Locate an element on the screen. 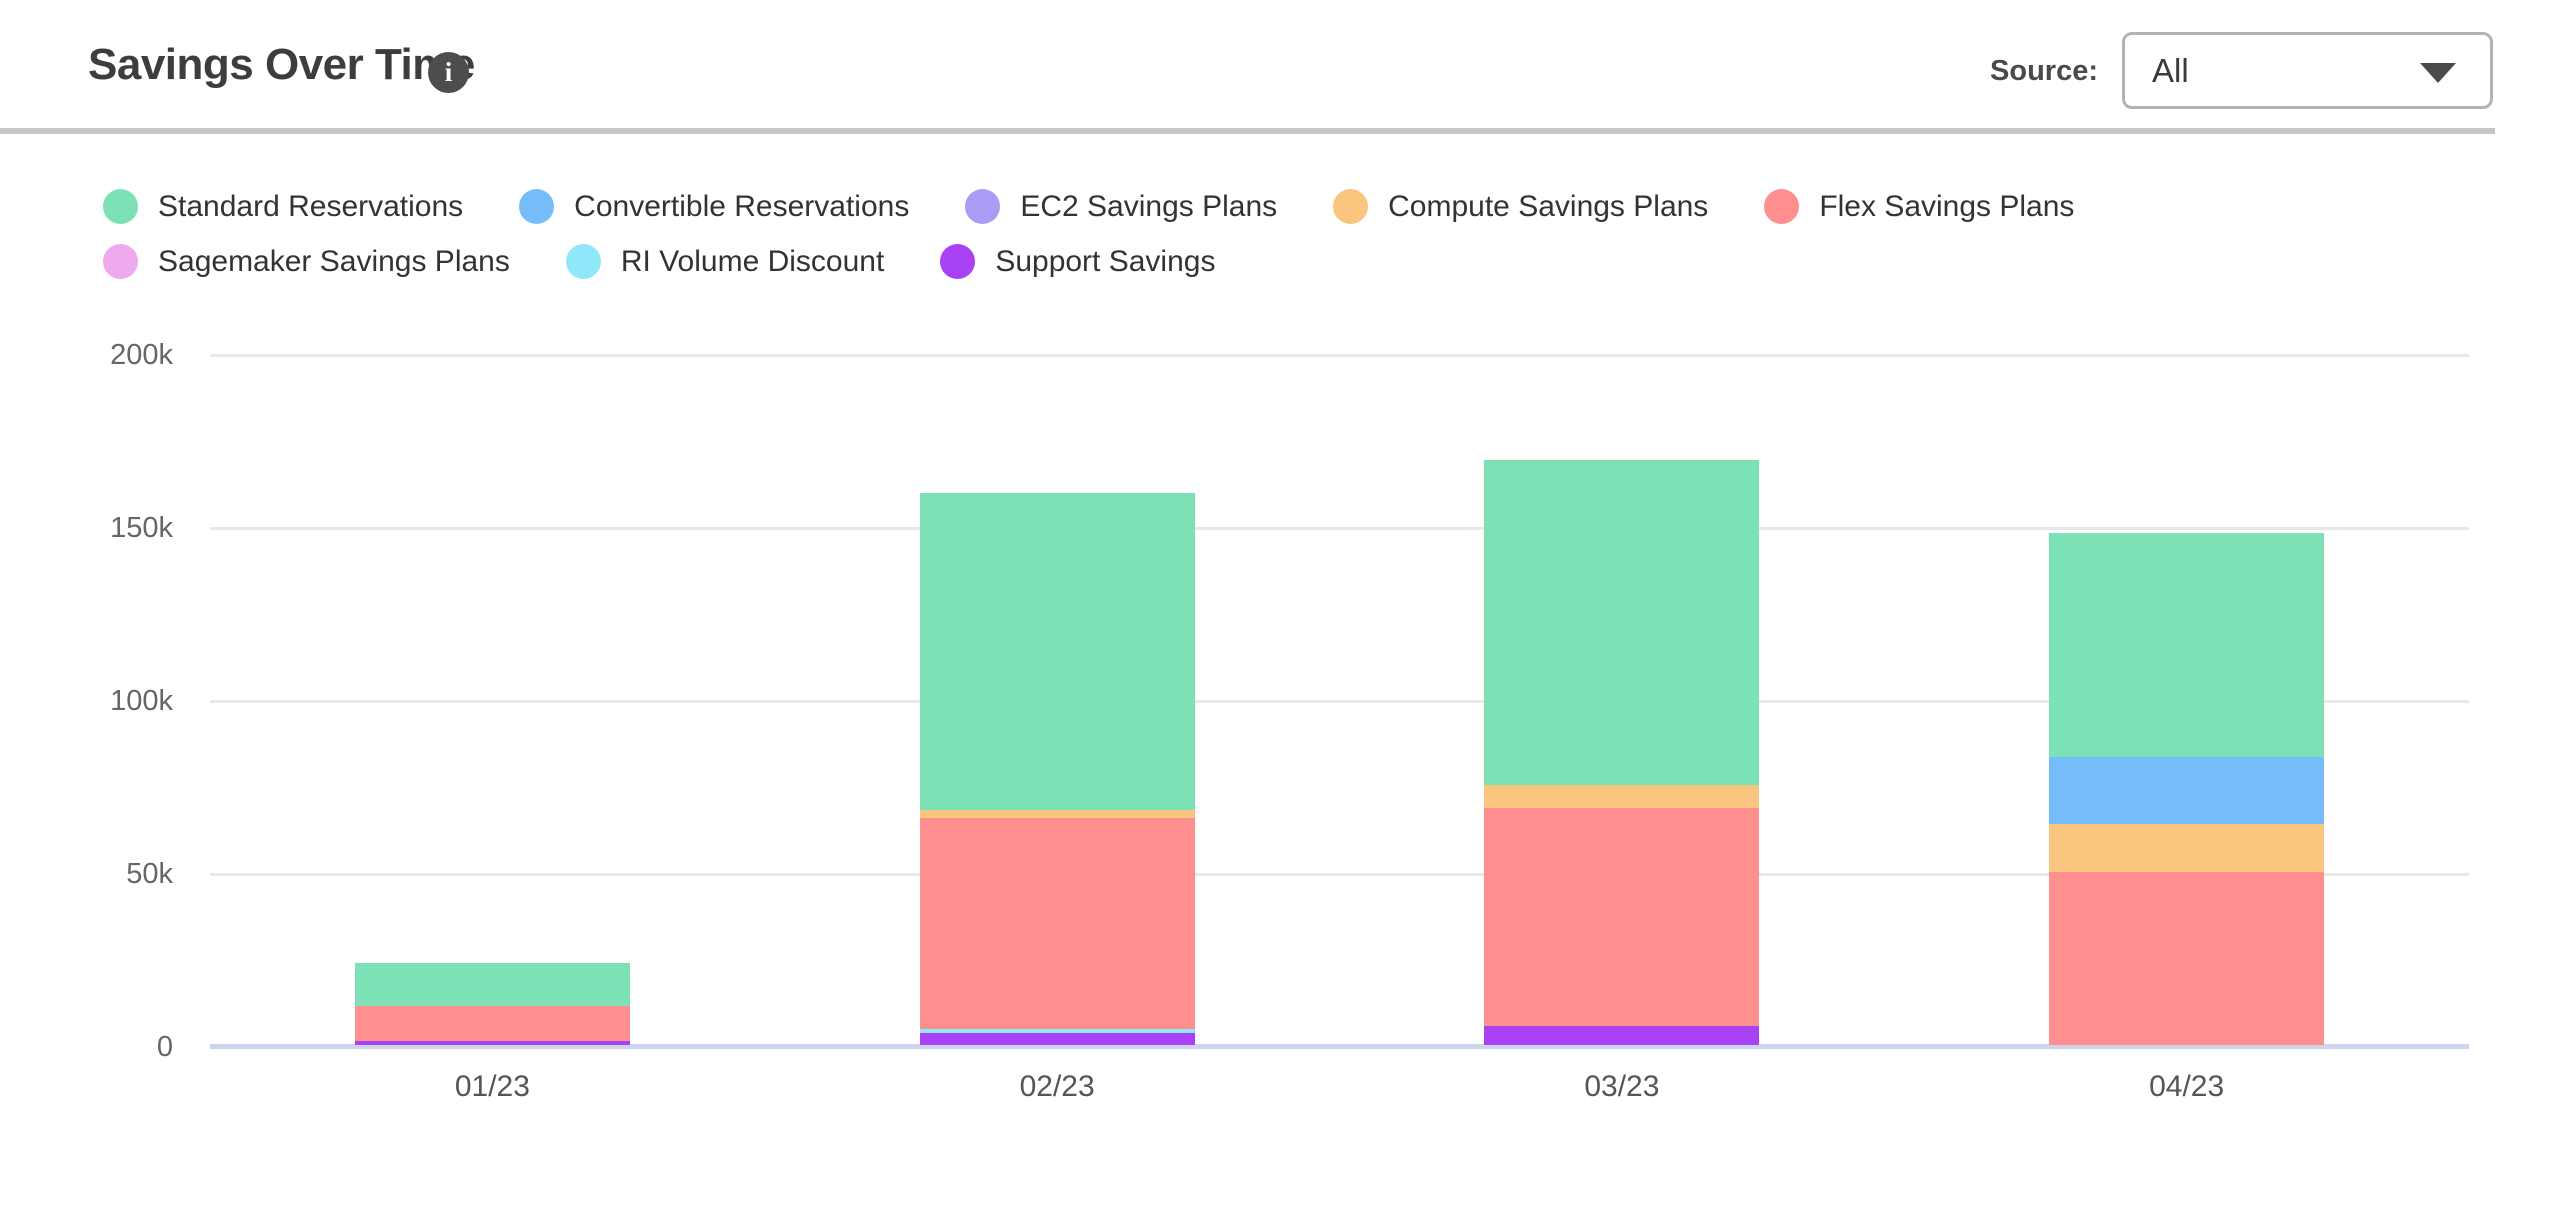 This screenshot has height=1222, width=2562. bar-segment-03-23-compute-savings-plans is located at coordinates (1622, 796).